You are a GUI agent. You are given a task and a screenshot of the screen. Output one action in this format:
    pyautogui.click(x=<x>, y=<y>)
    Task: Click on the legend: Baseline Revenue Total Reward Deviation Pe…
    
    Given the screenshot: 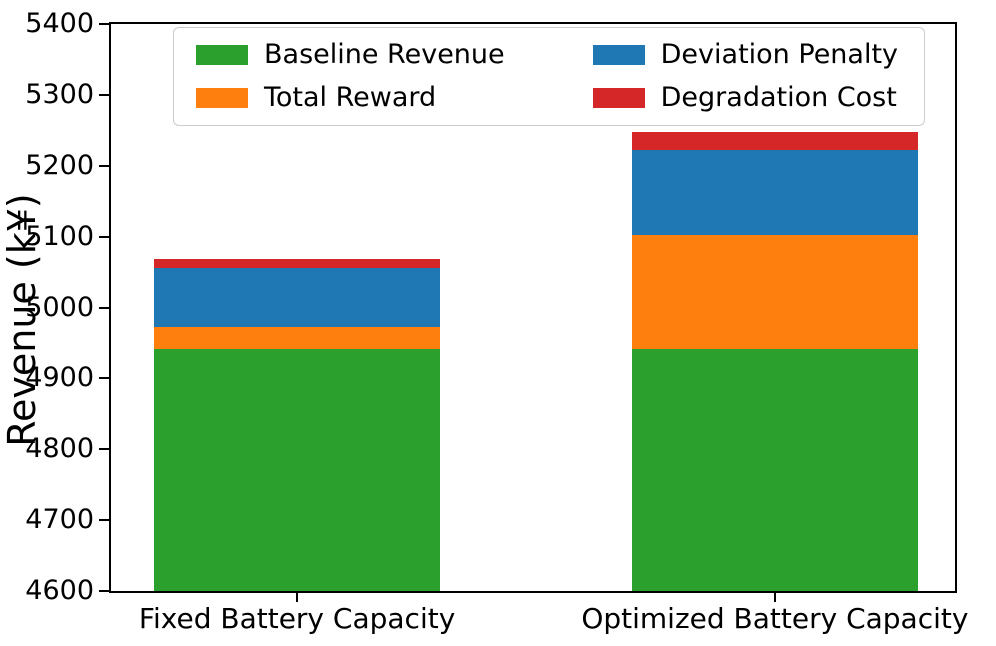 What is the action you would take?
    pyautogui.click(x=549, y=76)
    